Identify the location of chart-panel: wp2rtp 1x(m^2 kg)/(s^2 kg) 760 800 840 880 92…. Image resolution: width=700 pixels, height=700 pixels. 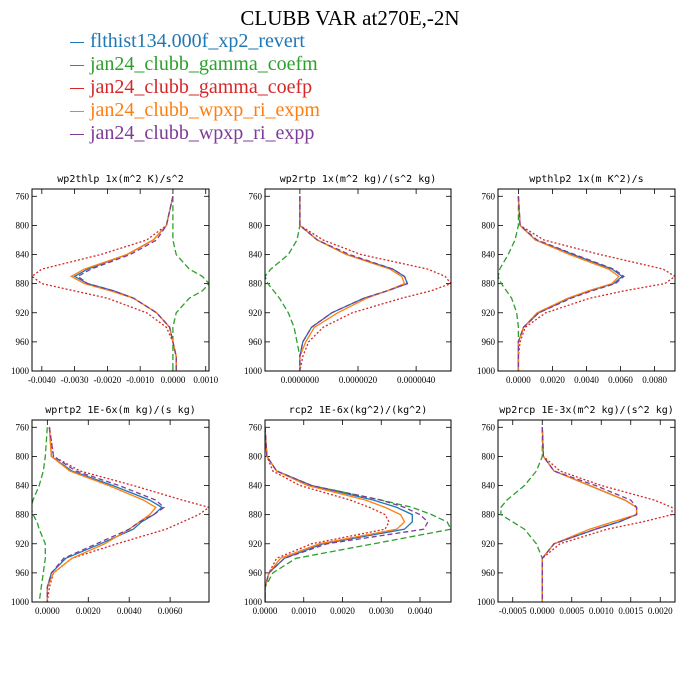
(348, 279).